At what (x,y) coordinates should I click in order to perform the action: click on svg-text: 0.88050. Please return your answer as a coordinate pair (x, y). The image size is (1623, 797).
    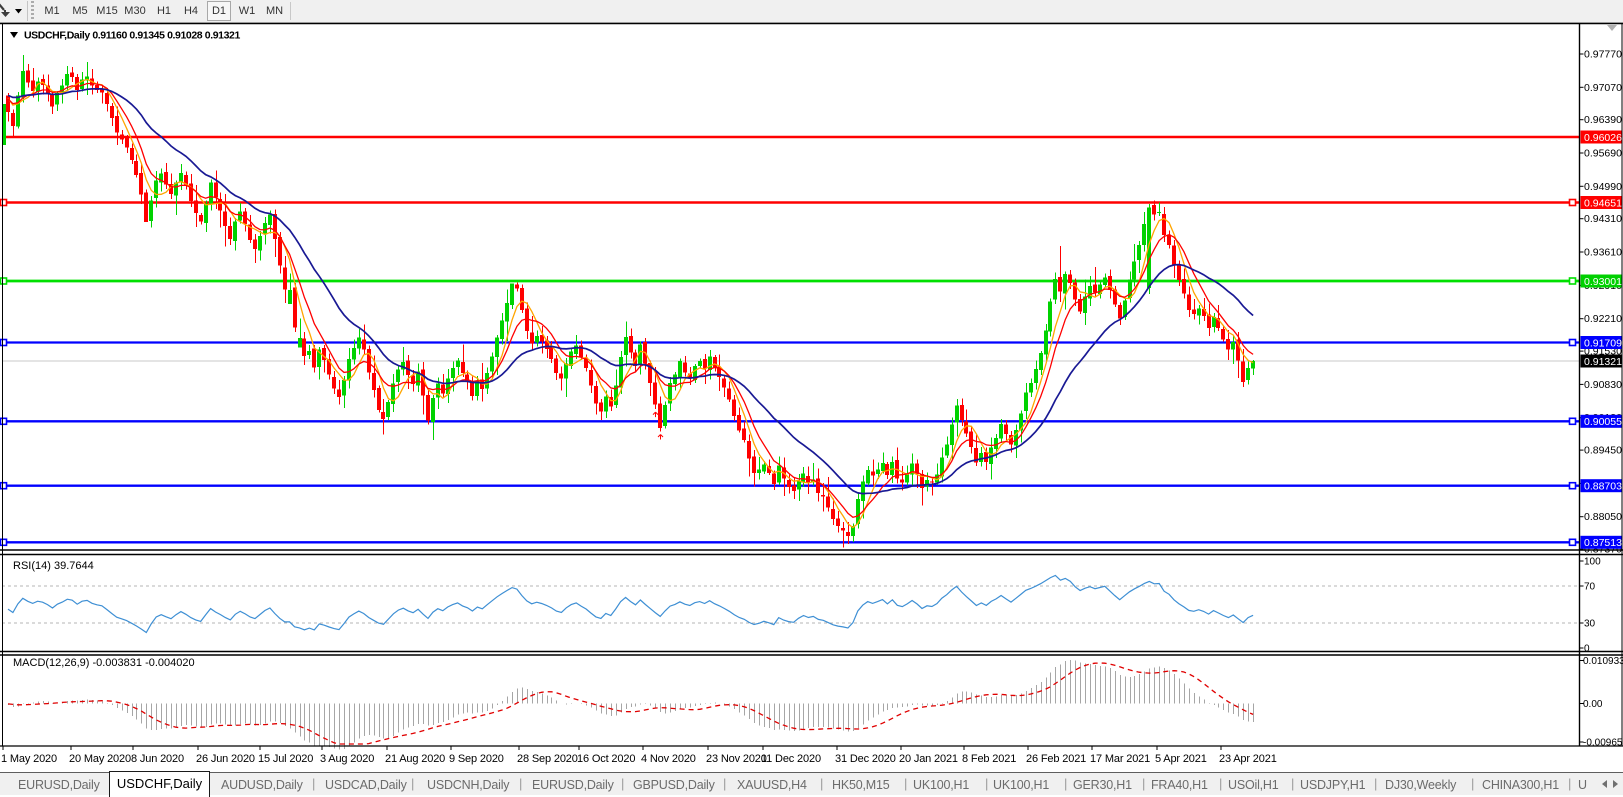
    Looking at the image, I should click on (1603, 517).